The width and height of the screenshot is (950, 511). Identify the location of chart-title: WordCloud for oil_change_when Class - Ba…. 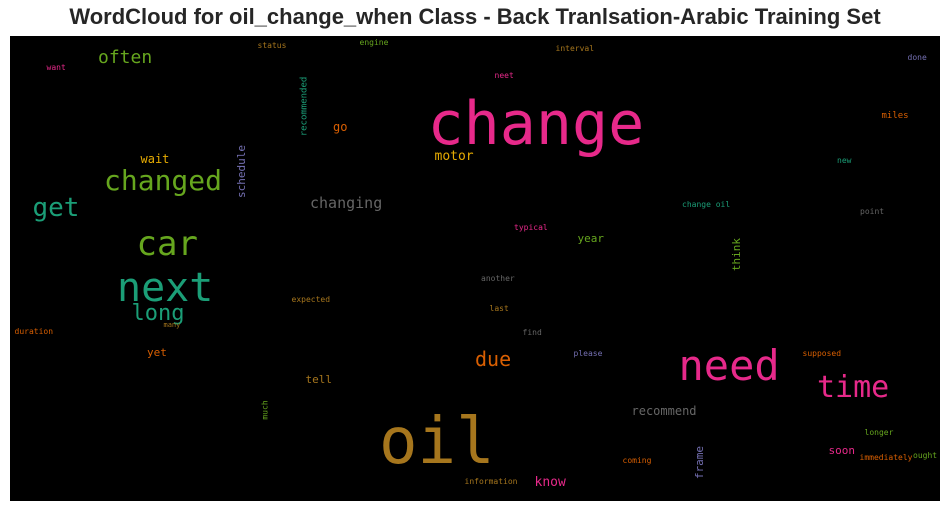
(475, 16).